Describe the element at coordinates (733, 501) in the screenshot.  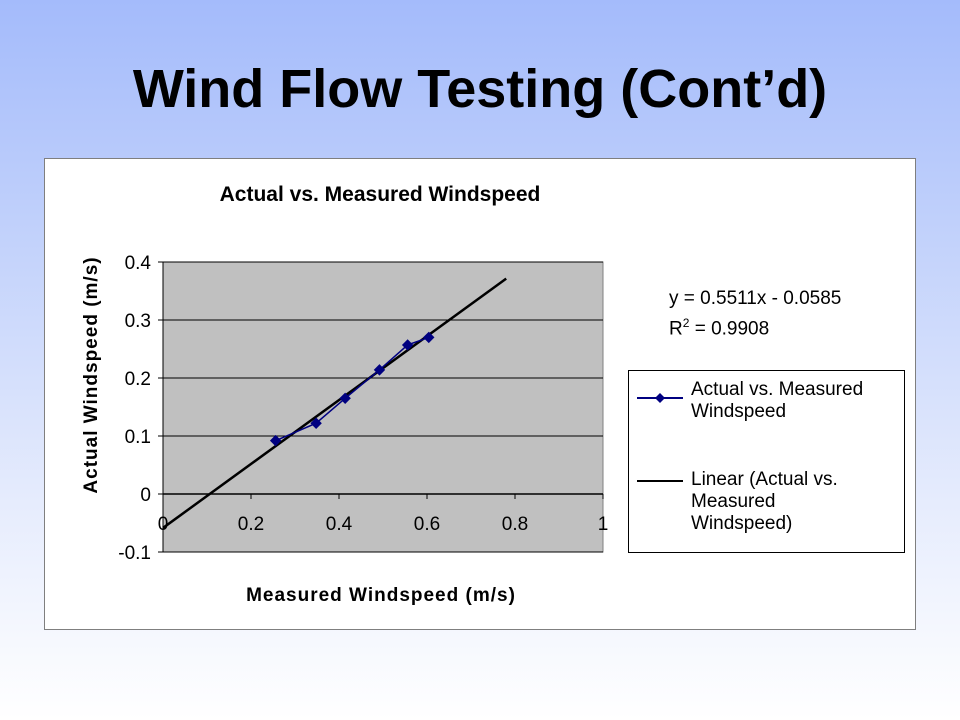
I see `legend-label-trendline-line2: Measured` at that location.